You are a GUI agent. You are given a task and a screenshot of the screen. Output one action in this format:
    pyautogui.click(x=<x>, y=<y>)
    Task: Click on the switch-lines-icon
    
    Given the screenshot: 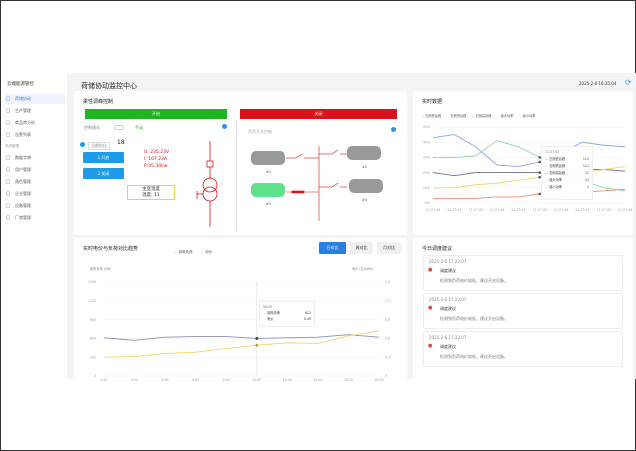 What is the action you would take?
    pyautogui.click(x=316, y=183)
    